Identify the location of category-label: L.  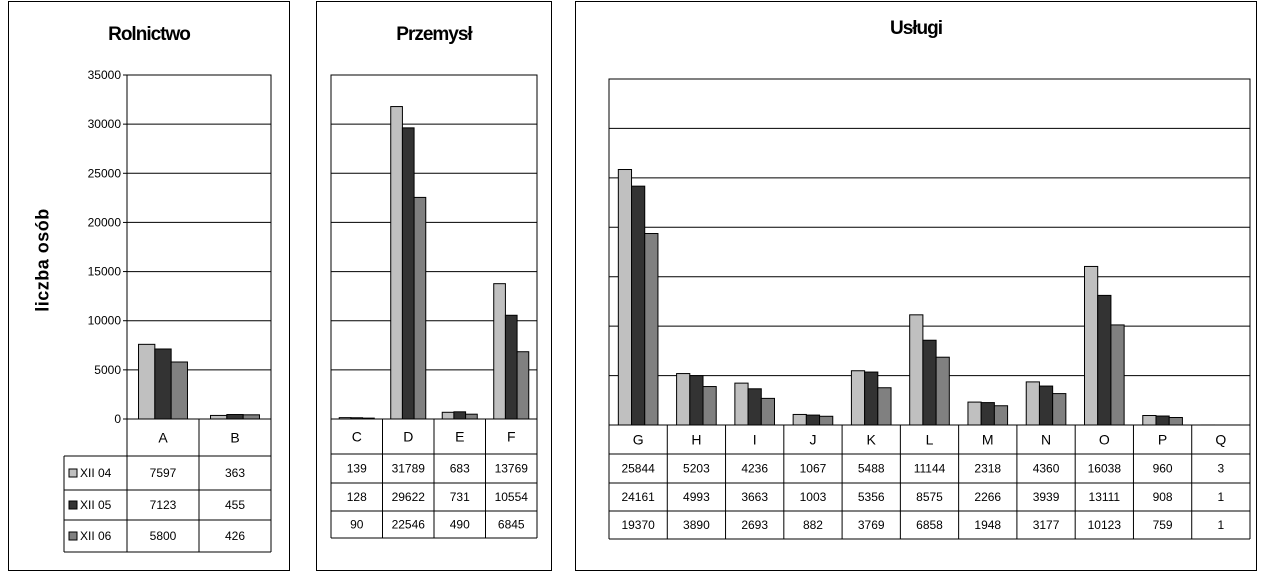
(930, 440).